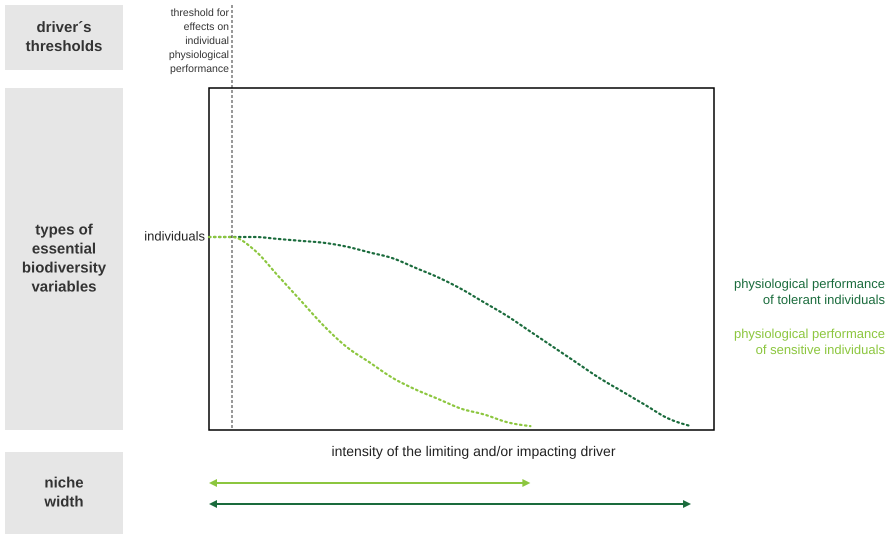 The height and width of the screenshot is (536, 890). Describe the element at coordinates (810, 341) in the screenshot. I see `text: physiological performance of sensitive individuals` at that location.